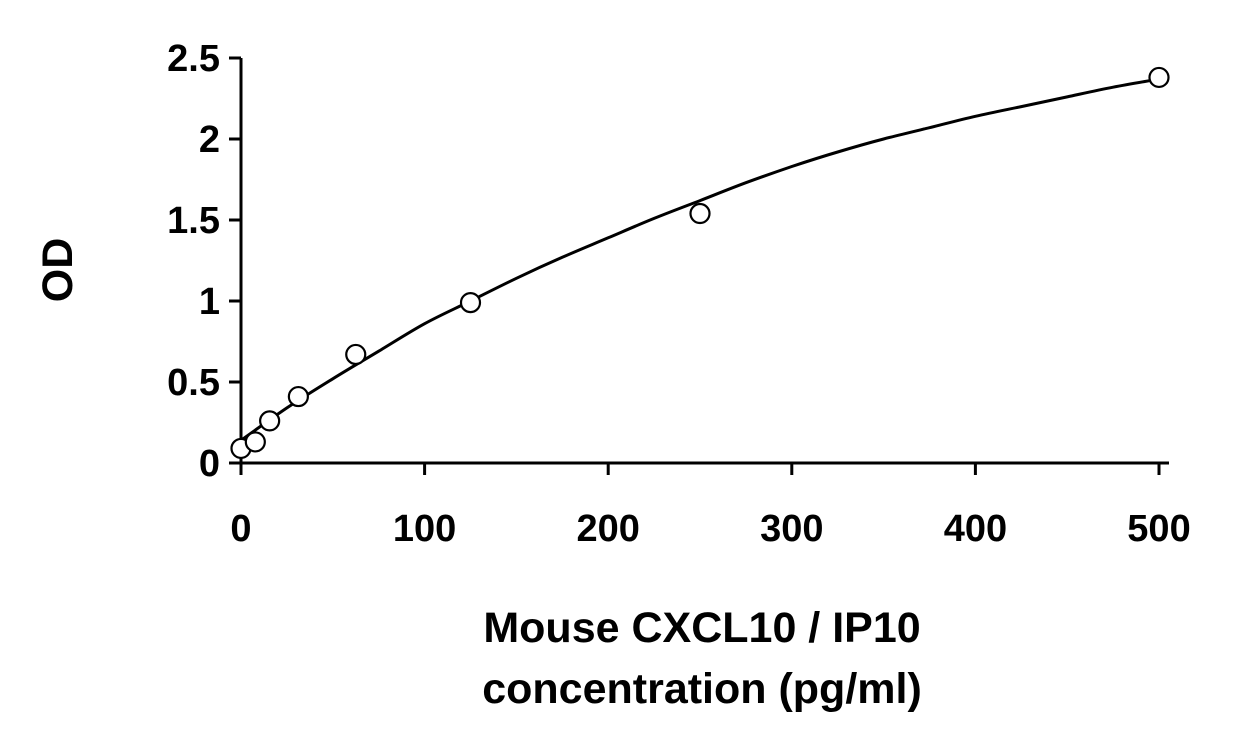 The width and height of the screenshot is (1242, 750). I want to click on x-axis-title-line-2: concentration (pg/ml), so click(702, 689).